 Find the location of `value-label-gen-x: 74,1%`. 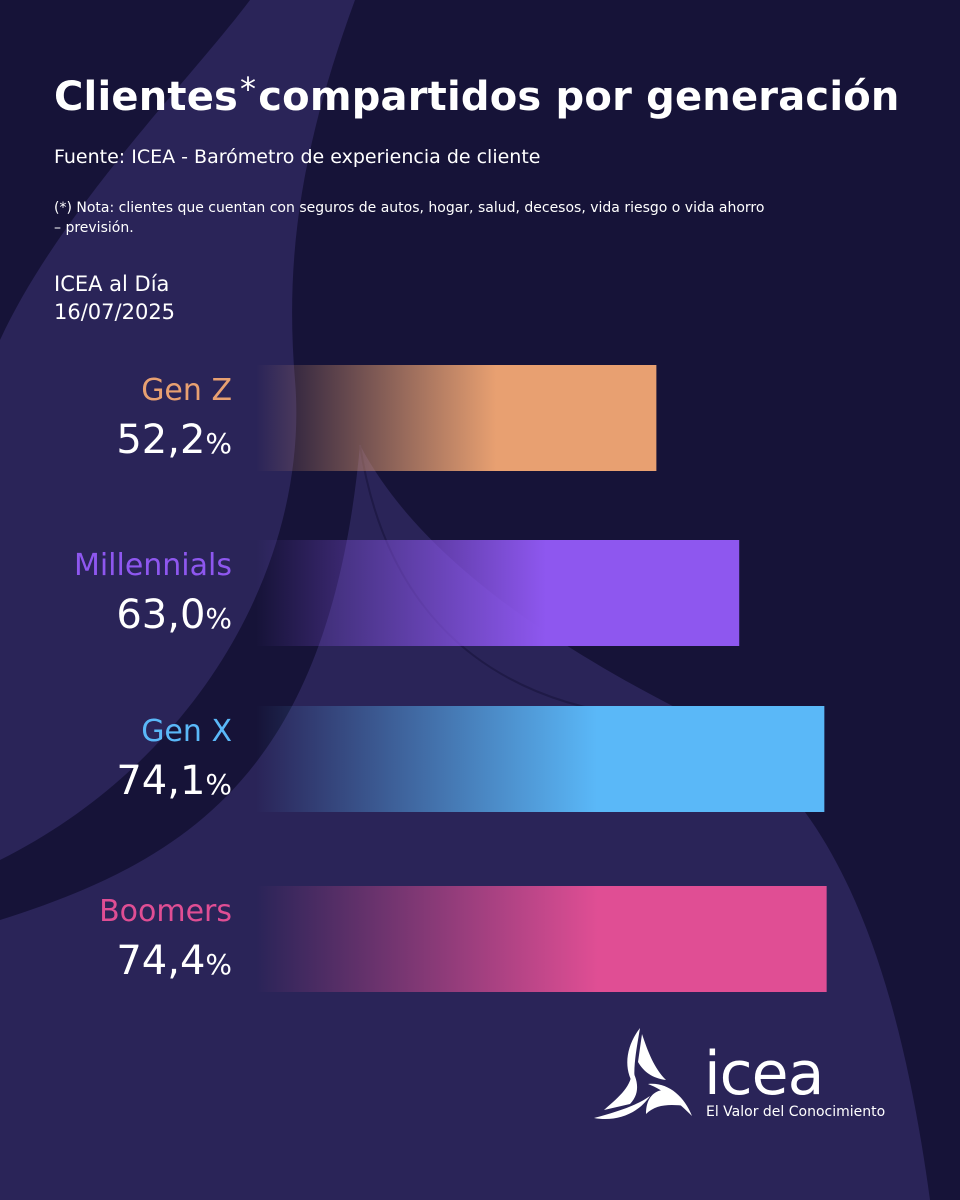

value-label-gen-x: 74,1% is located at coordinates (174, 781).